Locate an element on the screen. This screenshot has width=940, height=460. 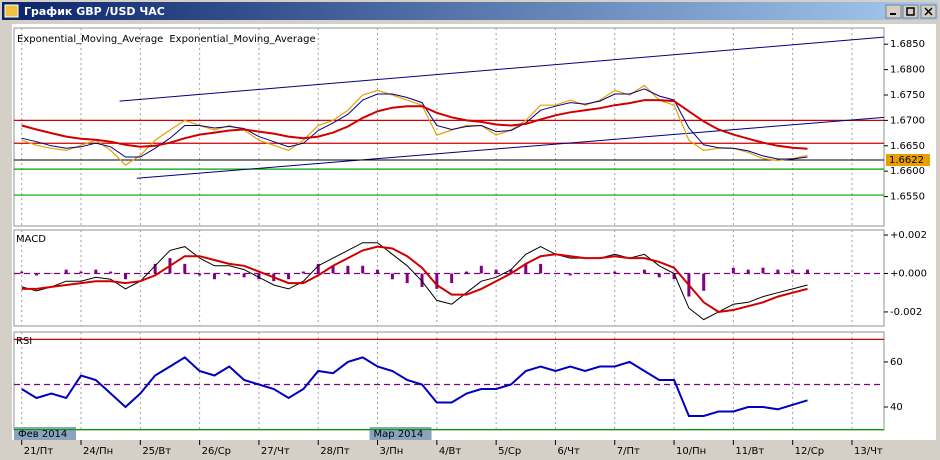
x-tick-label: 3/Пн is located at coordinates (392, 451).